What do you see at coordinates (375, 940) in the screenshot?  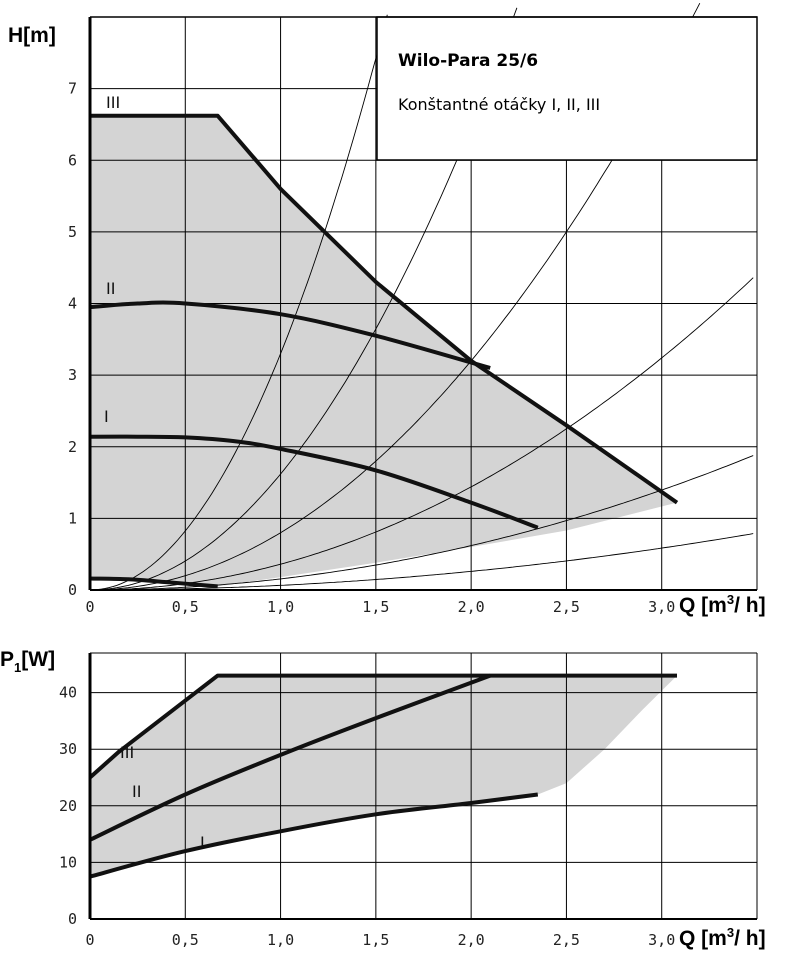 I see `bottom-x-tick-label: 1,5` at bounding box center [375, 940].